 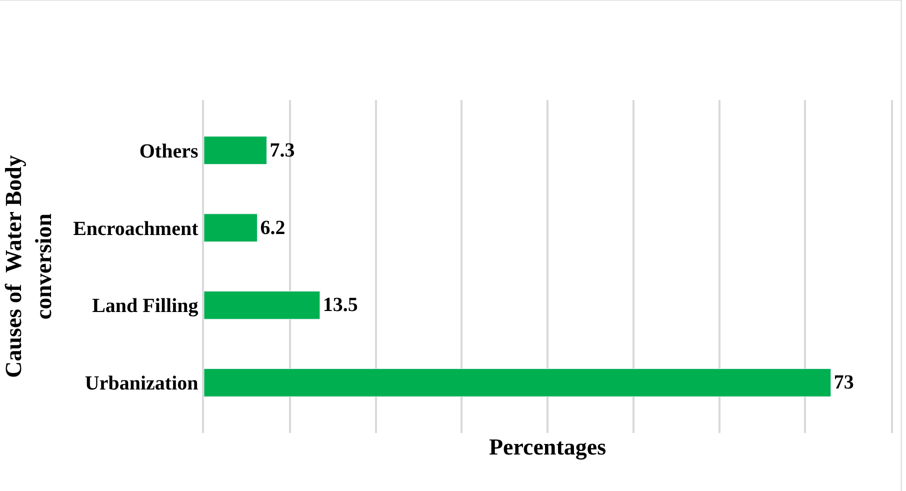 I want to click on data-label: 73, so click(x=844, y=383).